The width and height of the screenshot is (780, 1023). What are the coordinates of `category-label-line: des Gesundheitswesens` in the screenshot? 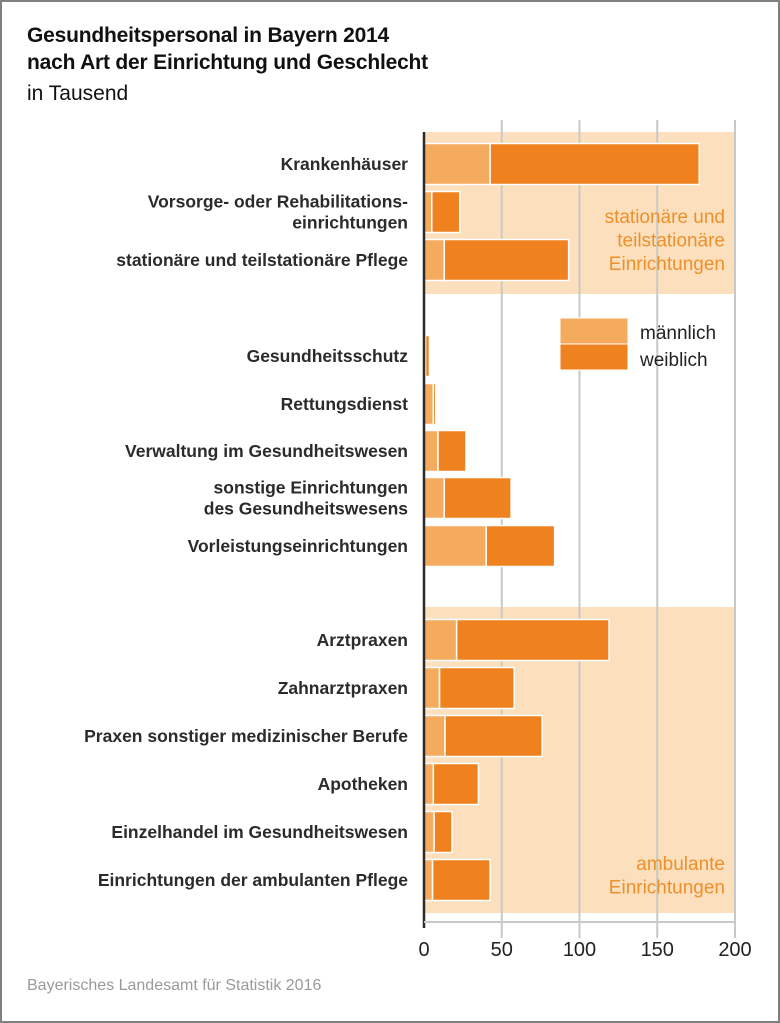 It's located at (306, 509).